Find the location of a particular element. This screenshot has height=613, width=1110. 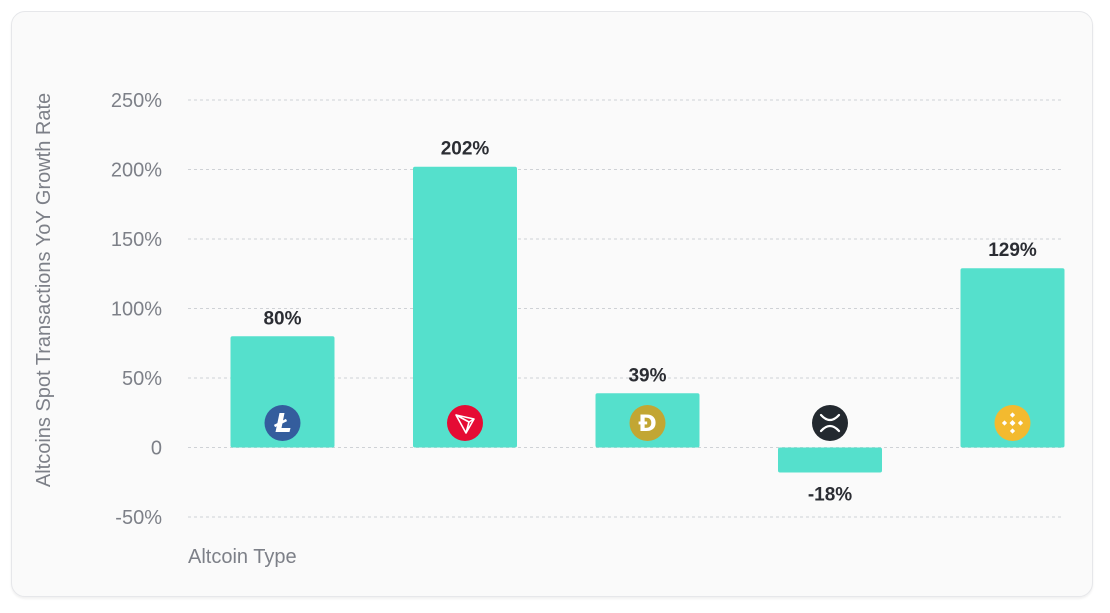

svg-text: Đ is located at coordinates (647, 424).